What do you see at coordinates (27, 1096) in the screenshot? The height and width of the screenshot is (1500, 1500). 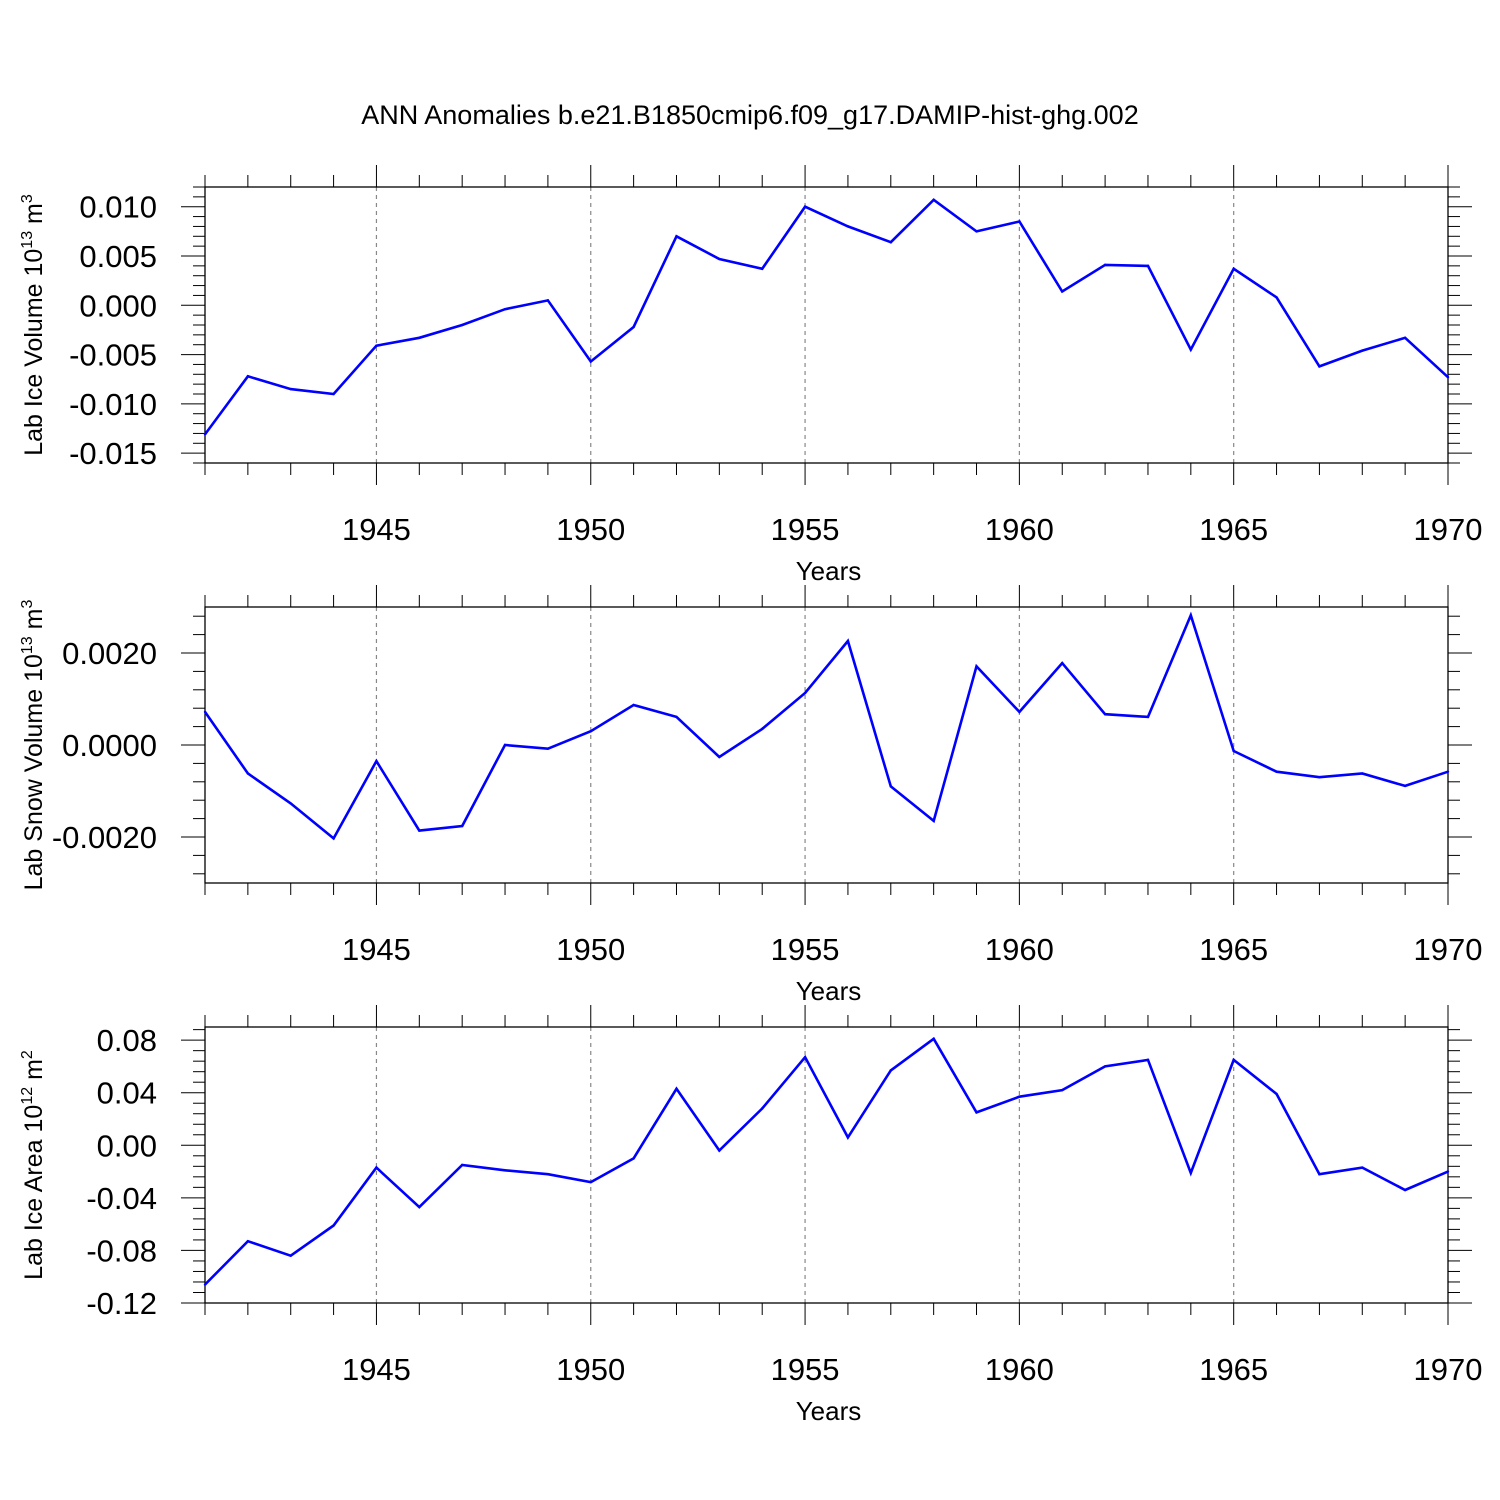 I see `y-axis-label-exponent: 12` at bounding box center [27, 1096].